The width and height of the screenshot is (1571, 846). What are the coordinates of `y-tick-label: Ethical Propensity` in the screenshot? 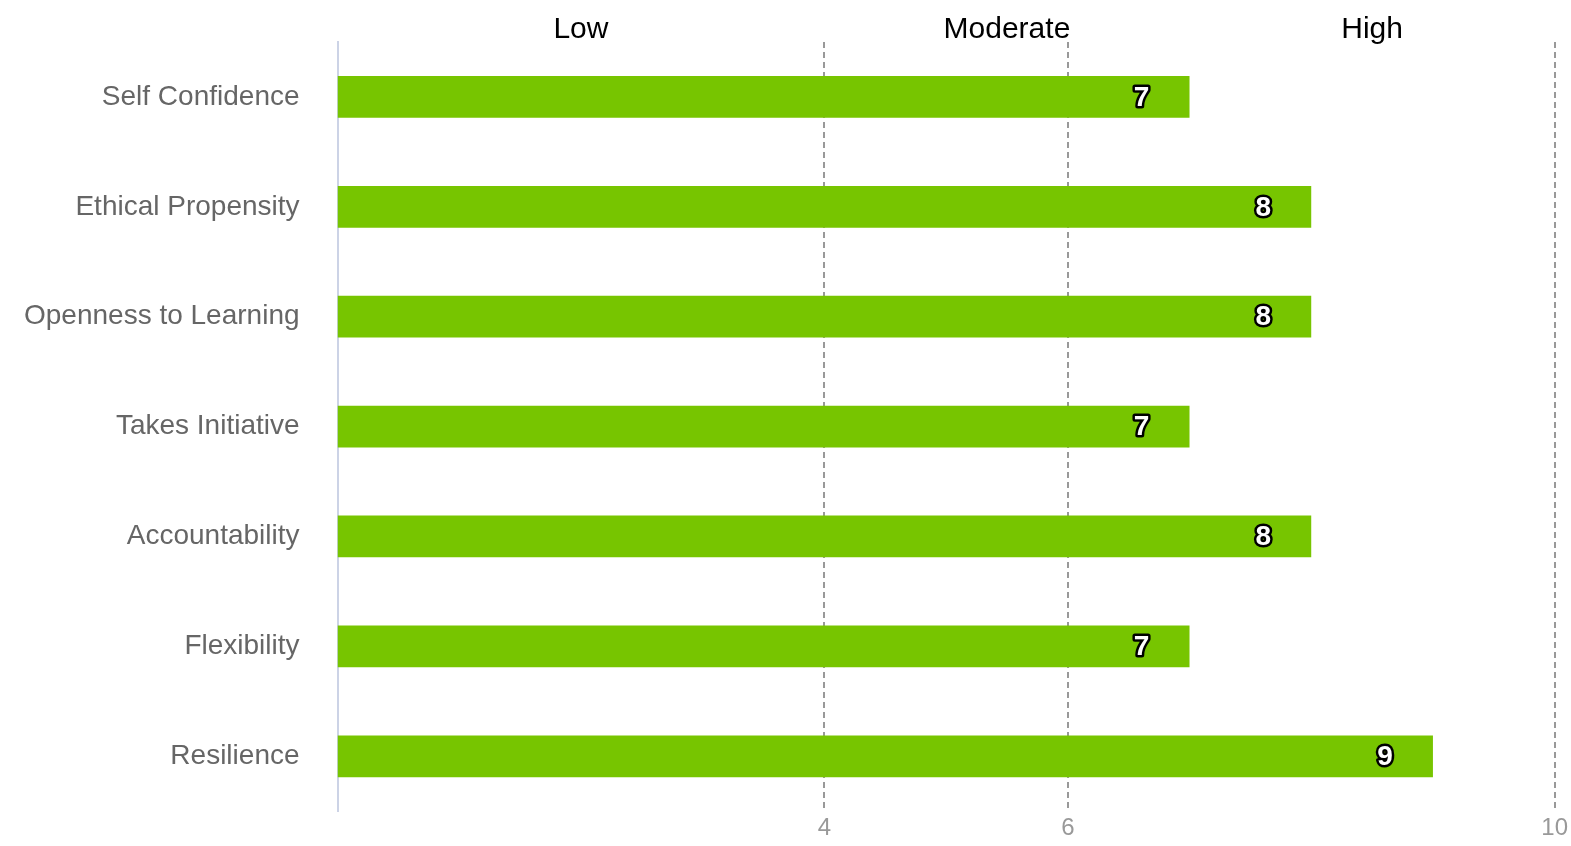 It's located at (187, 205).